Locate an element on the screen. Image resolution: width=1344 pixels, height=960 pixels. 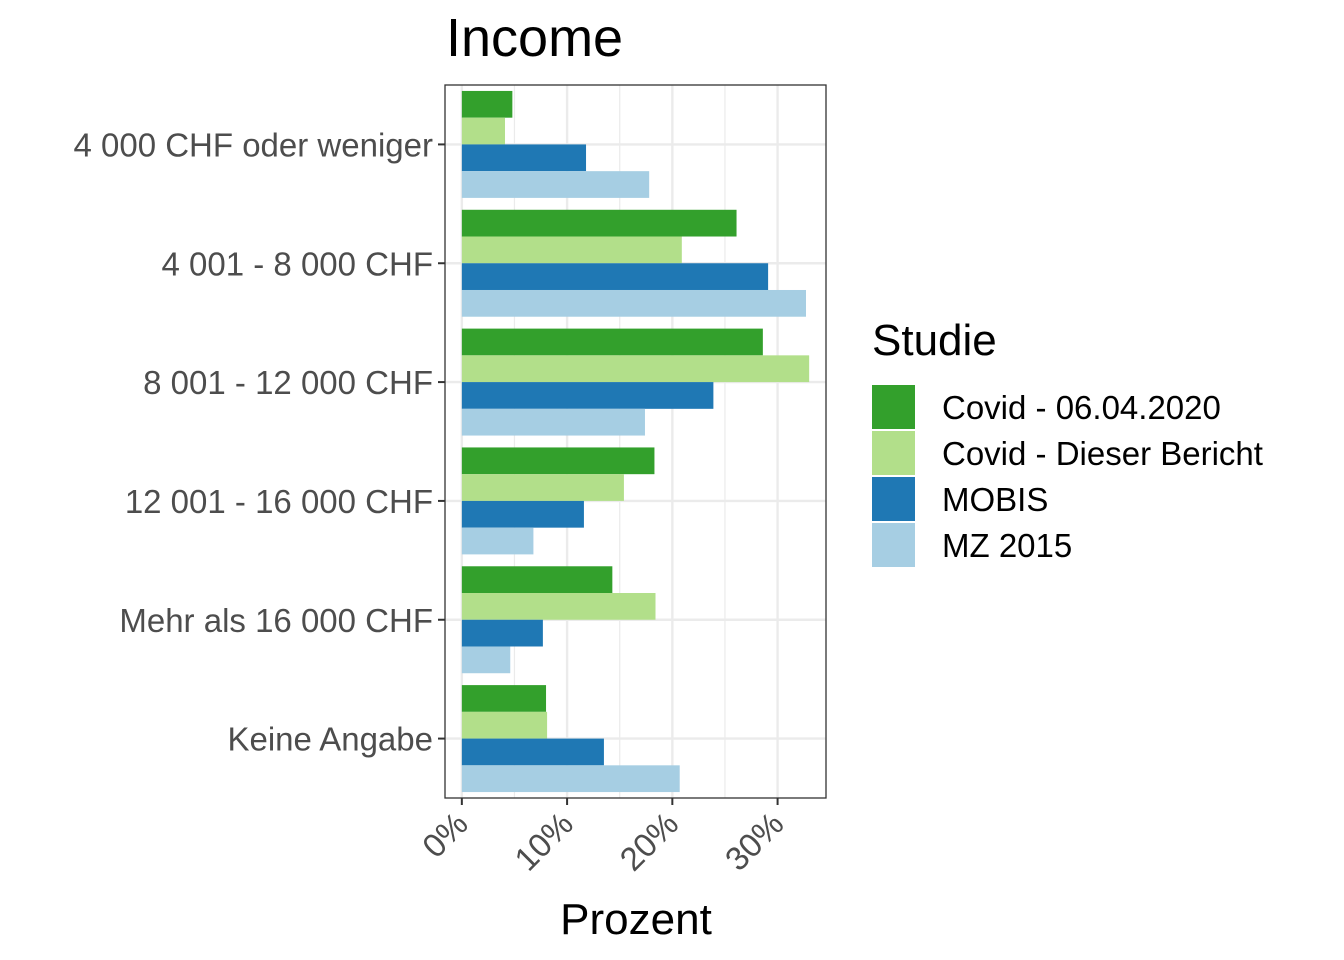
x-axis-title: Prozent is located at coordinates (636, 919).